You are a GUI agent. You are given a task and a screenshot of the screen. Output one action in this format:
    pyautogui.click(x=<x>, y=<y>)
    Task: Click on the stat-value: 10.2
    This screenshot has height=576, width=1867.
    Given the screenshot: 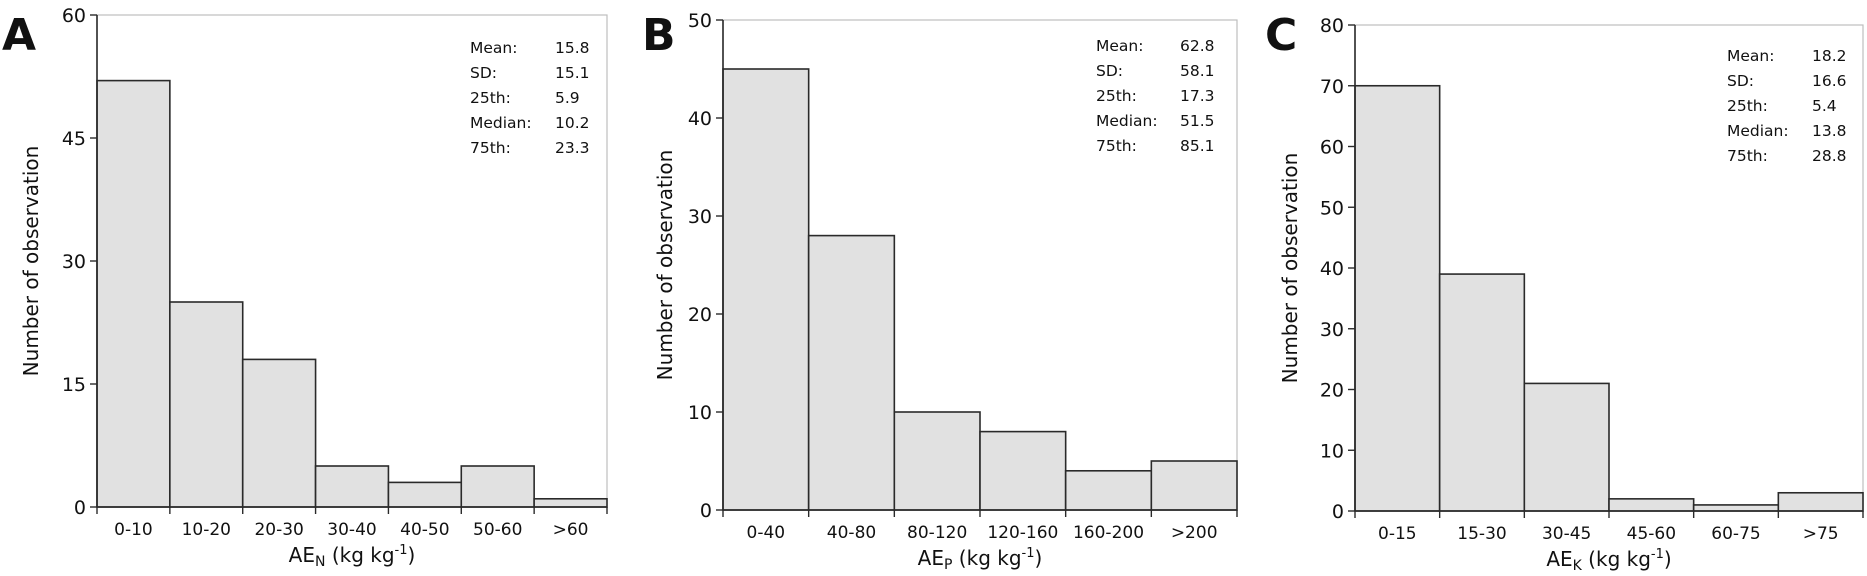 What is the action you would take?
    pyautogui.click(x=572, y=123)
    